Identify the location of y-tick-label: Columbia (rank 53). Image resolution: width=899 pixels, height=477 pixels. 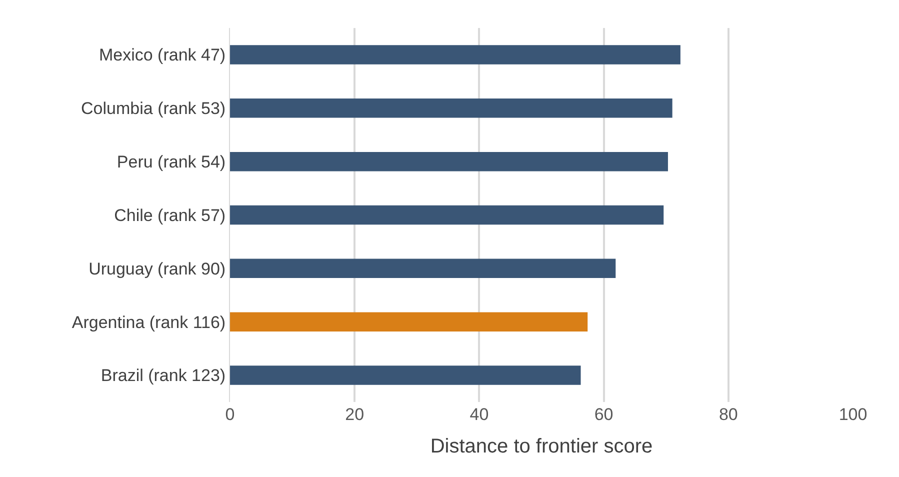
(153, 108).